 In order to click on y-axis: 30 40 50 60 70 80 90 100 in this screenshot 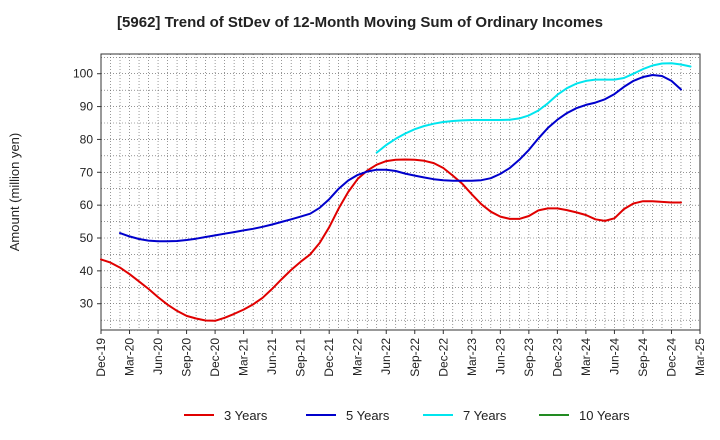, I will do `click(87, 189)`.